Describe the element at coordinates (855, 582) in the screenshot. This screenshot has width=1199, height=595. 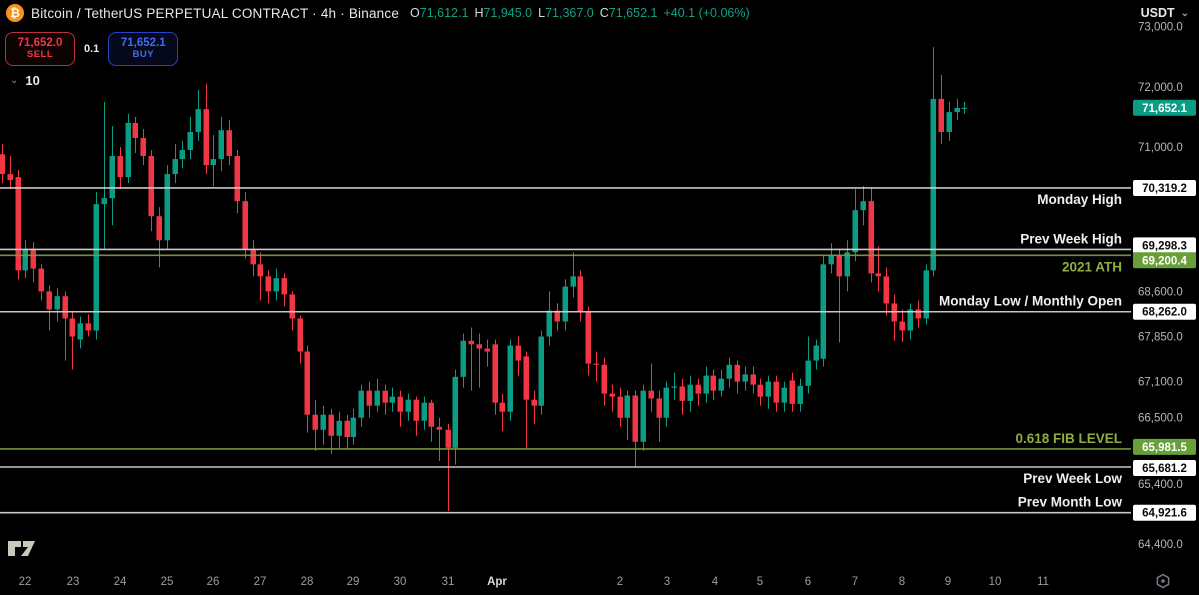
I see `time-axis-label: 7` at that location.